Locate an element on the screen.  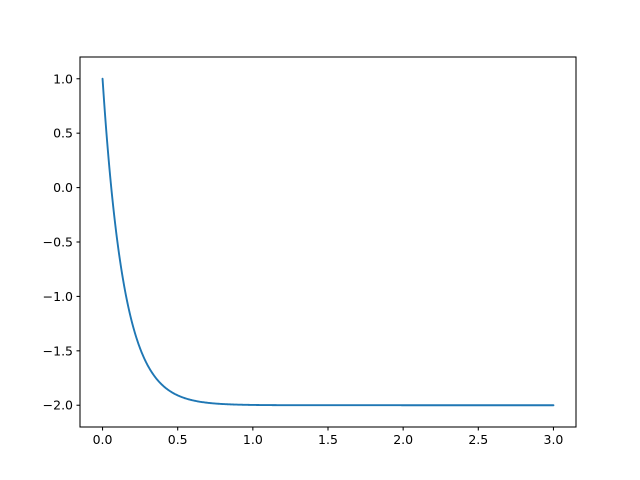
y-tick-label: −1.5 is located at coordinates (58, 350).